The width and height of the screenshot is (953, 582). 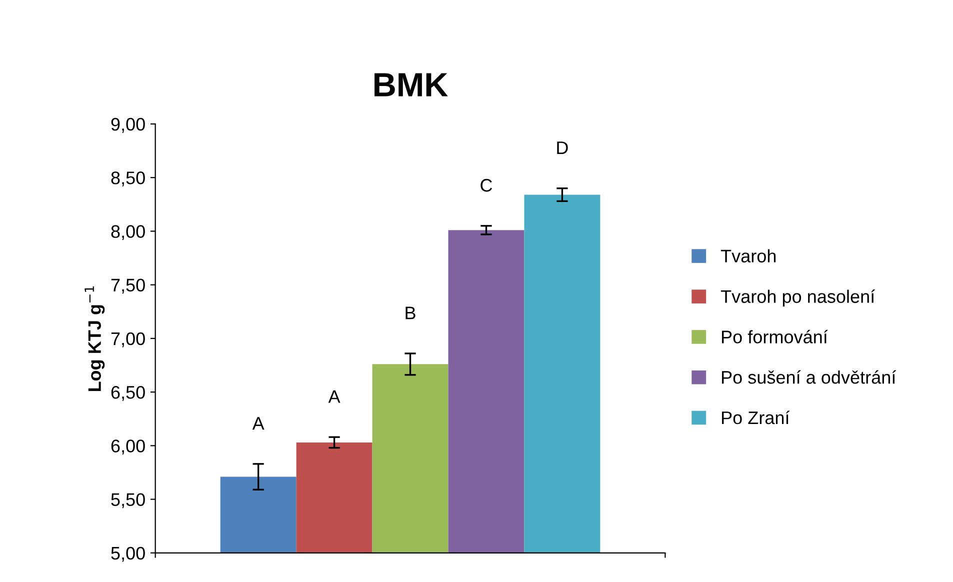 What do you see at coordinates (128, 286) in the screenshot?
I see `y-tick-label: 7,50` at bounding box center [128, 286].